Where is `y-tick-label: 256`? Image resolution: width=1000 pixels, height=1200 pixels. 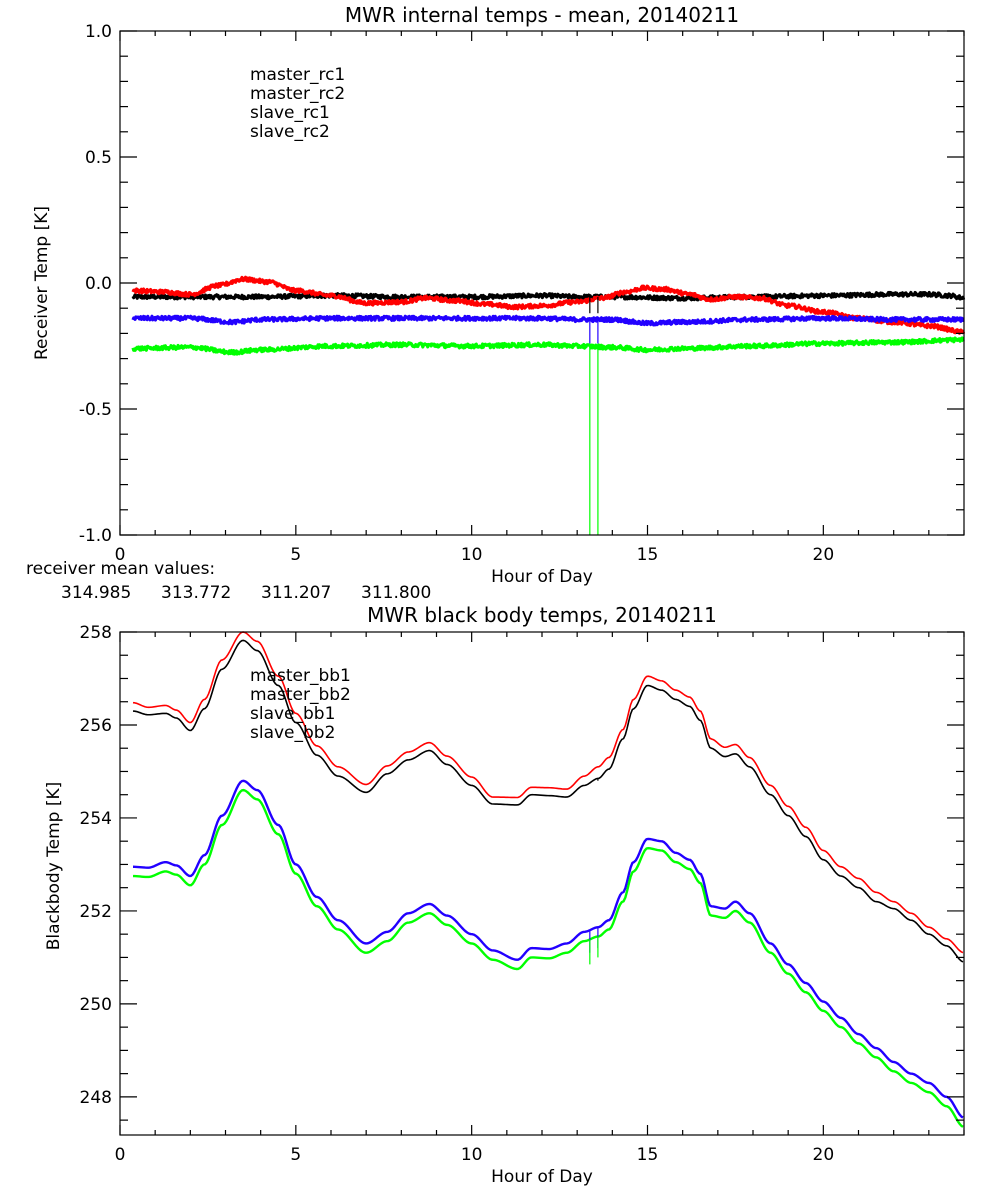 y-tick-label: 256 is located at coordinates (96, 726).